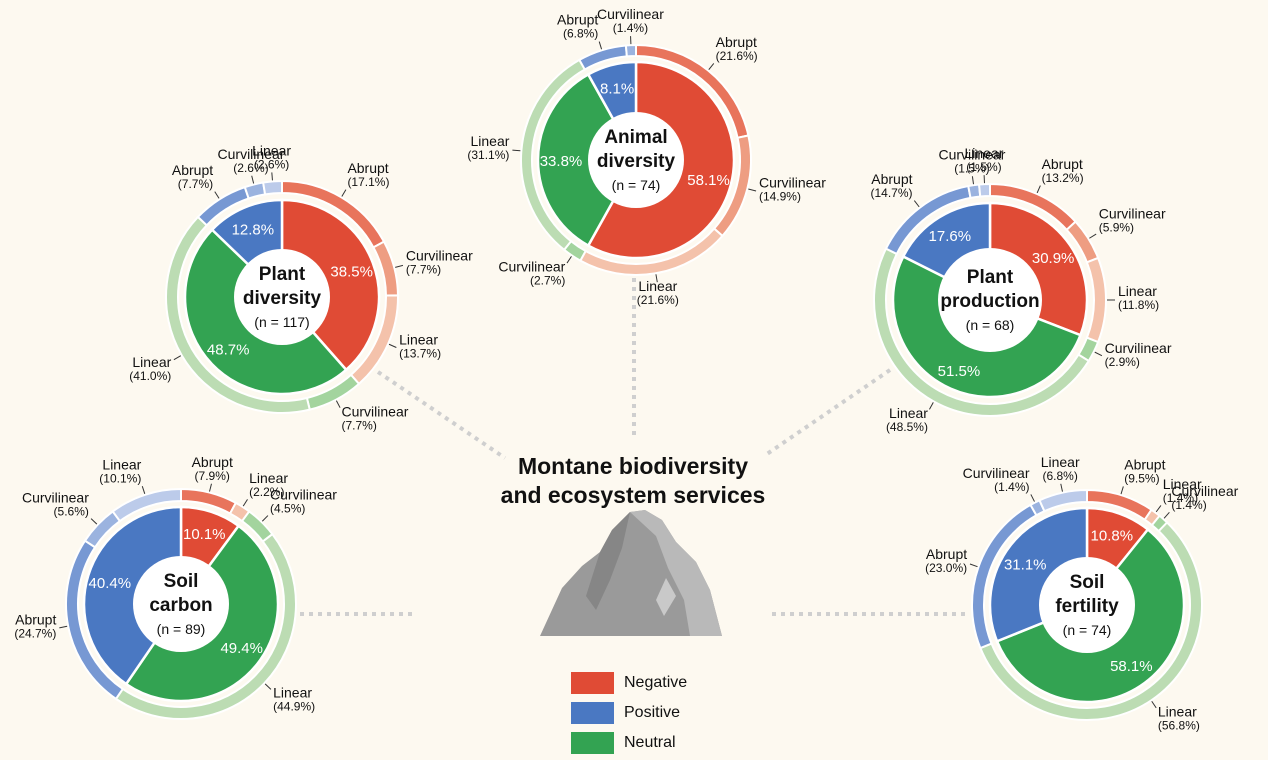 This screenshot has height=760, width=1268. What do you see at coordinates (241, 648) in the screenshot?
I see `inner-value-label: 49.4%` at bounding box center [241, 648].